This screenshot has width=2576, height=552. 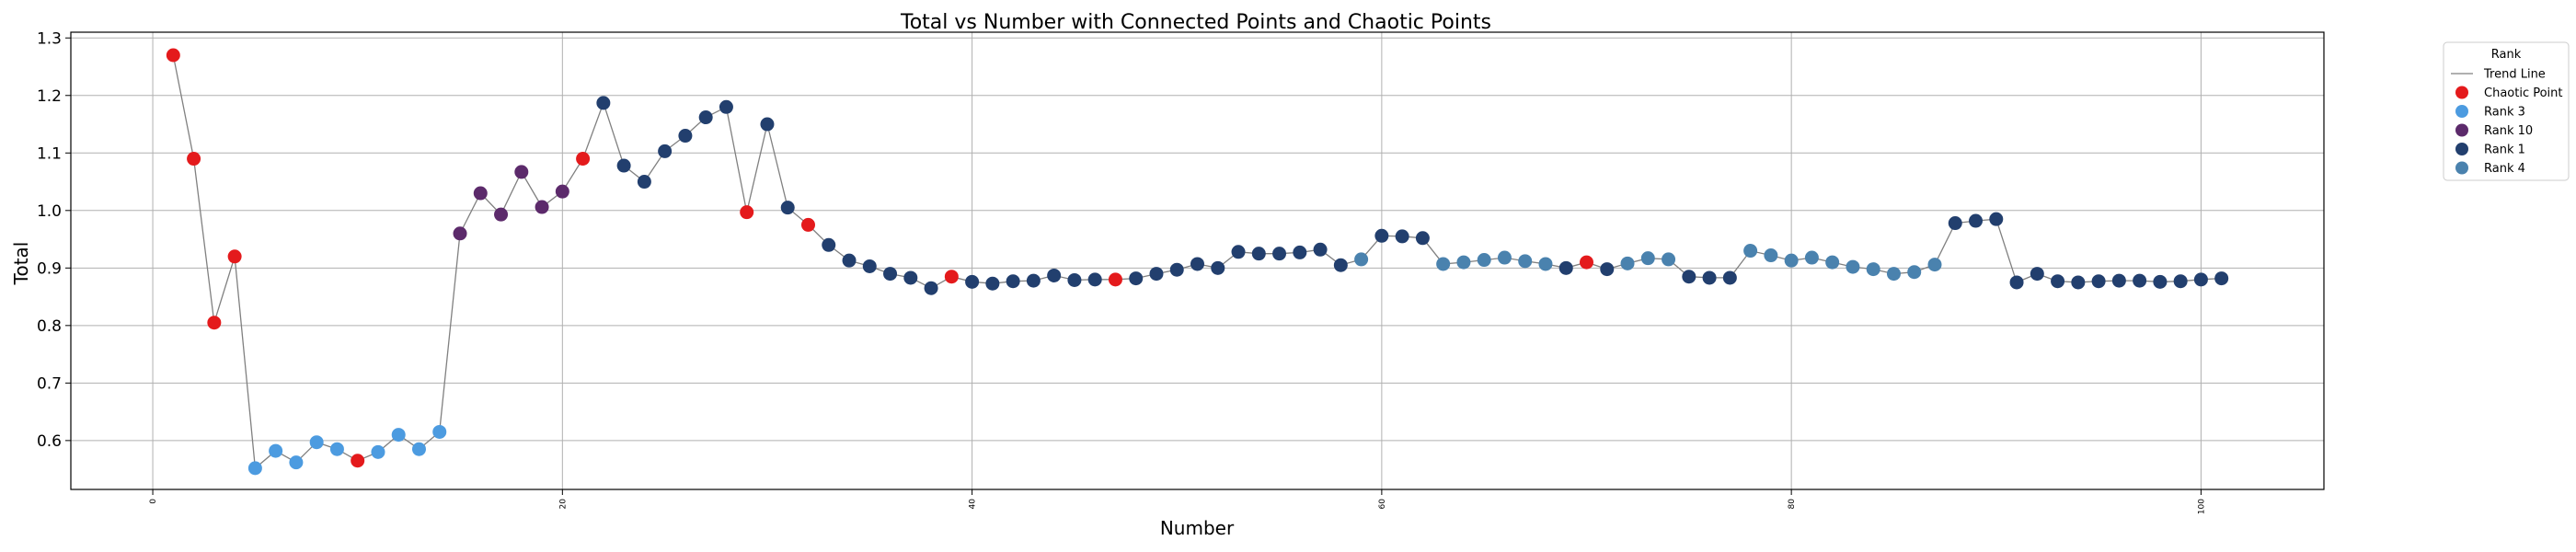 What do you see at coordinates (2461, 92) in the screenshot?
I see `legend-swatch-chaotic-point` at bounding box center [2461, 92].